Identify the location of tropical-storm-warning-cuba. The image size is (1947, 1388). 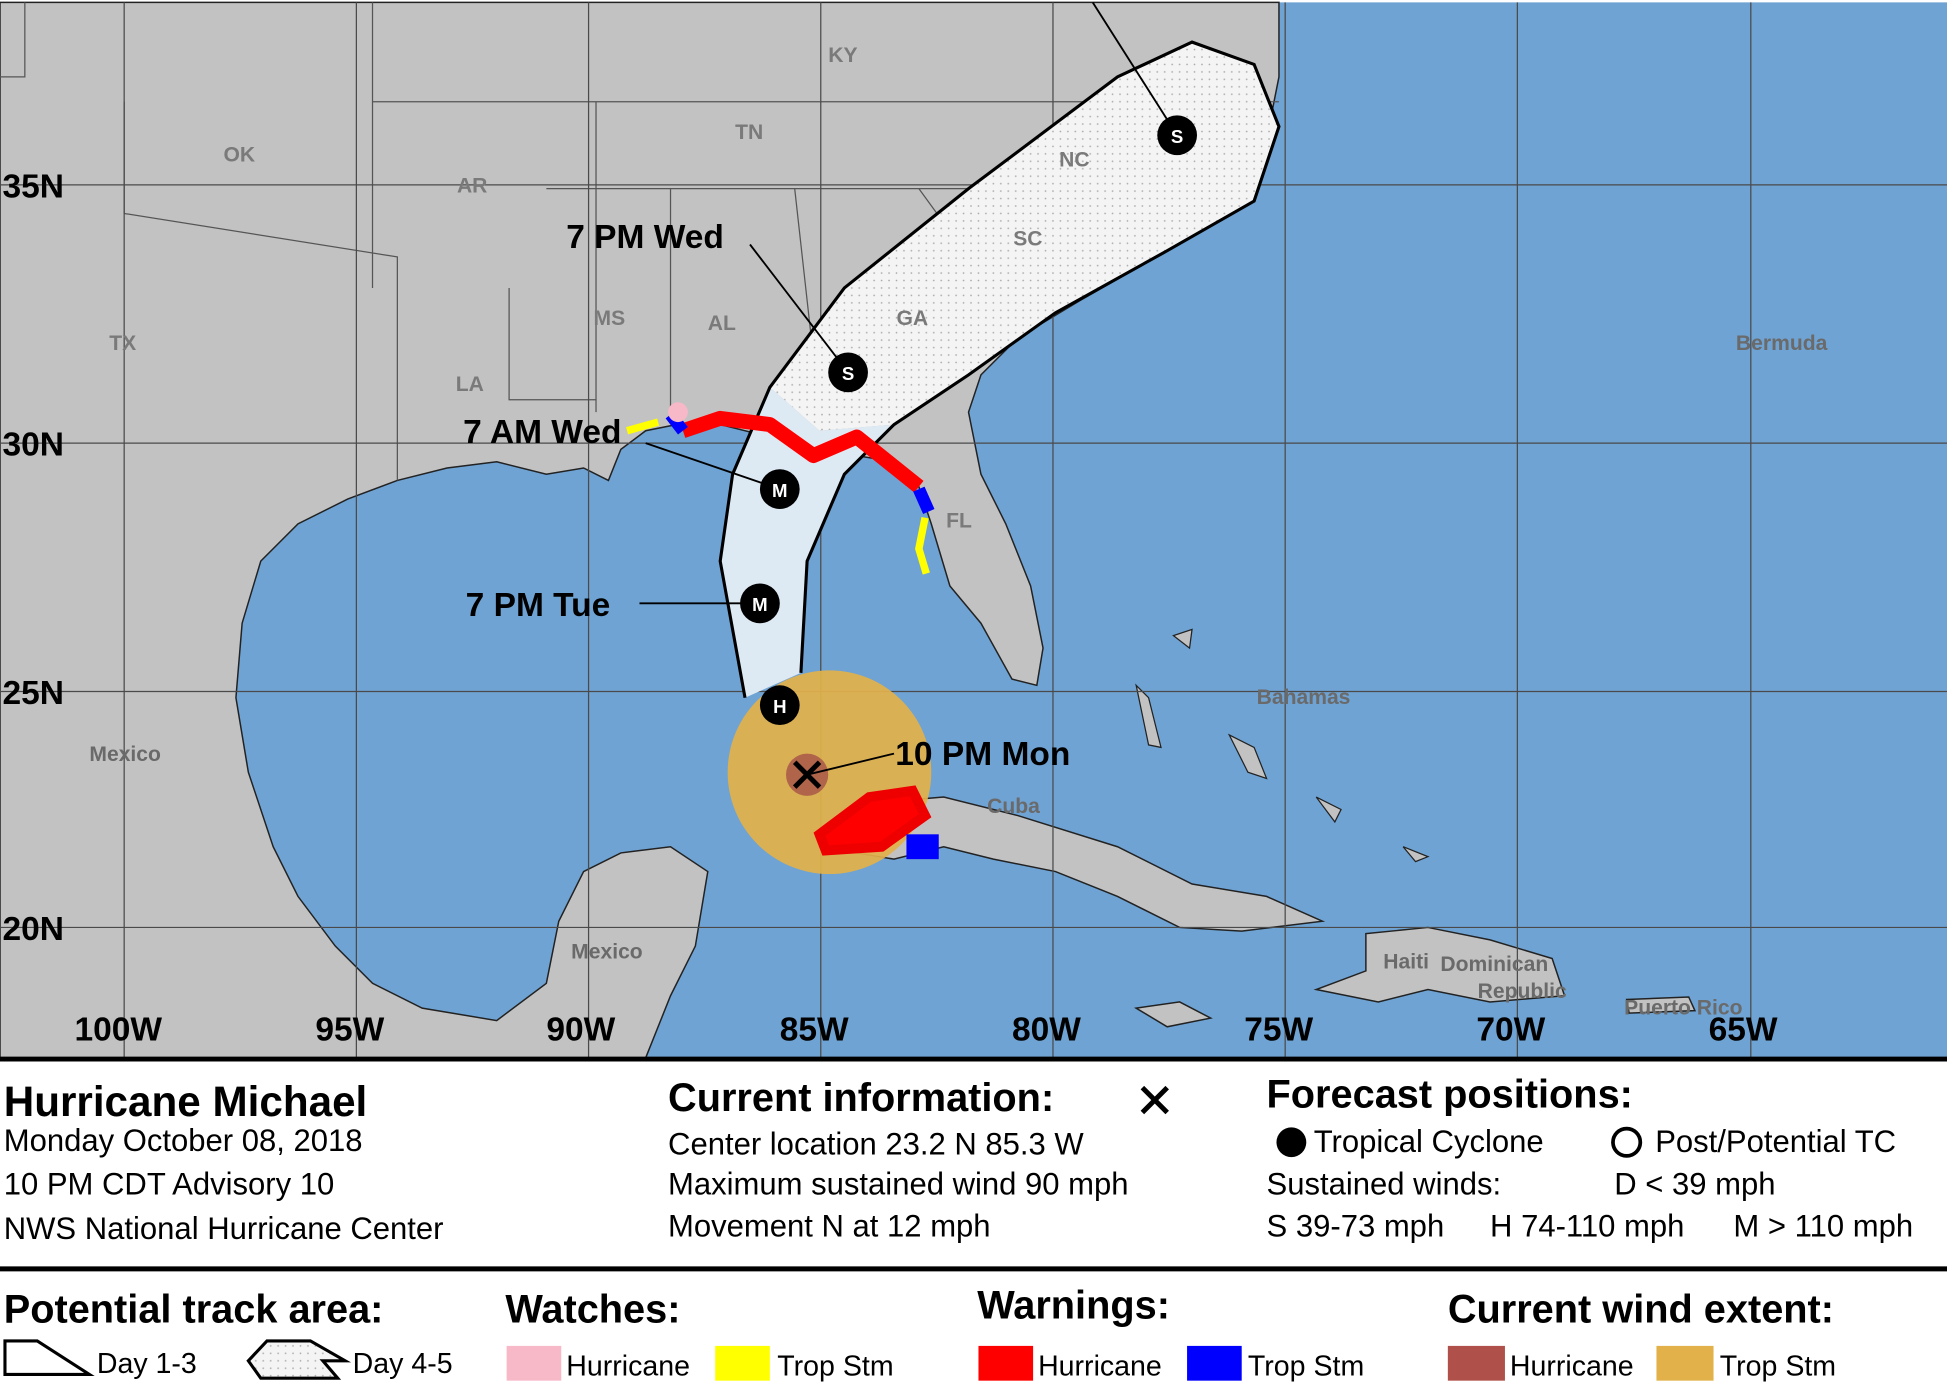
(922, 847).